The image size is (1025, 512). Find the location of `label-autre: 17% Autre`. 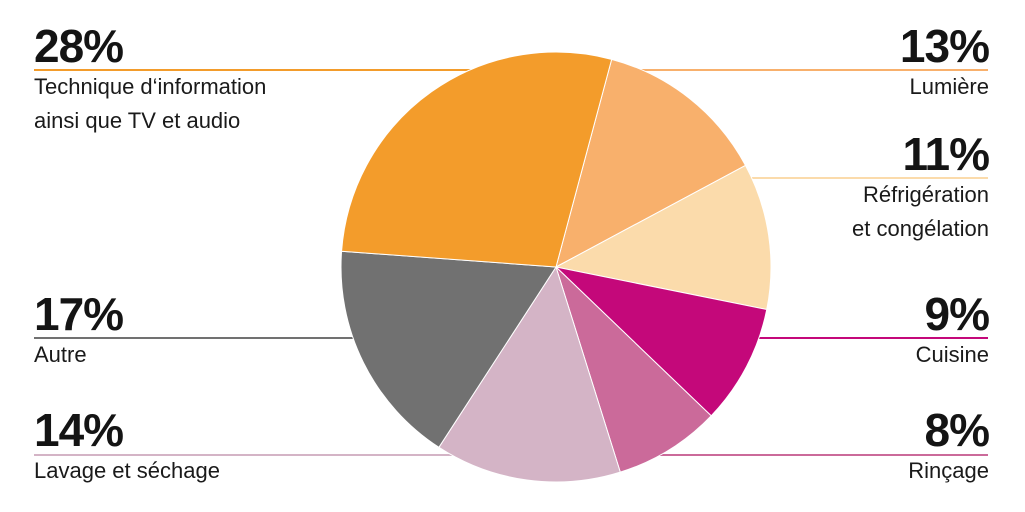

label-autre: 17% Autre is located at coordinates (79, 330).